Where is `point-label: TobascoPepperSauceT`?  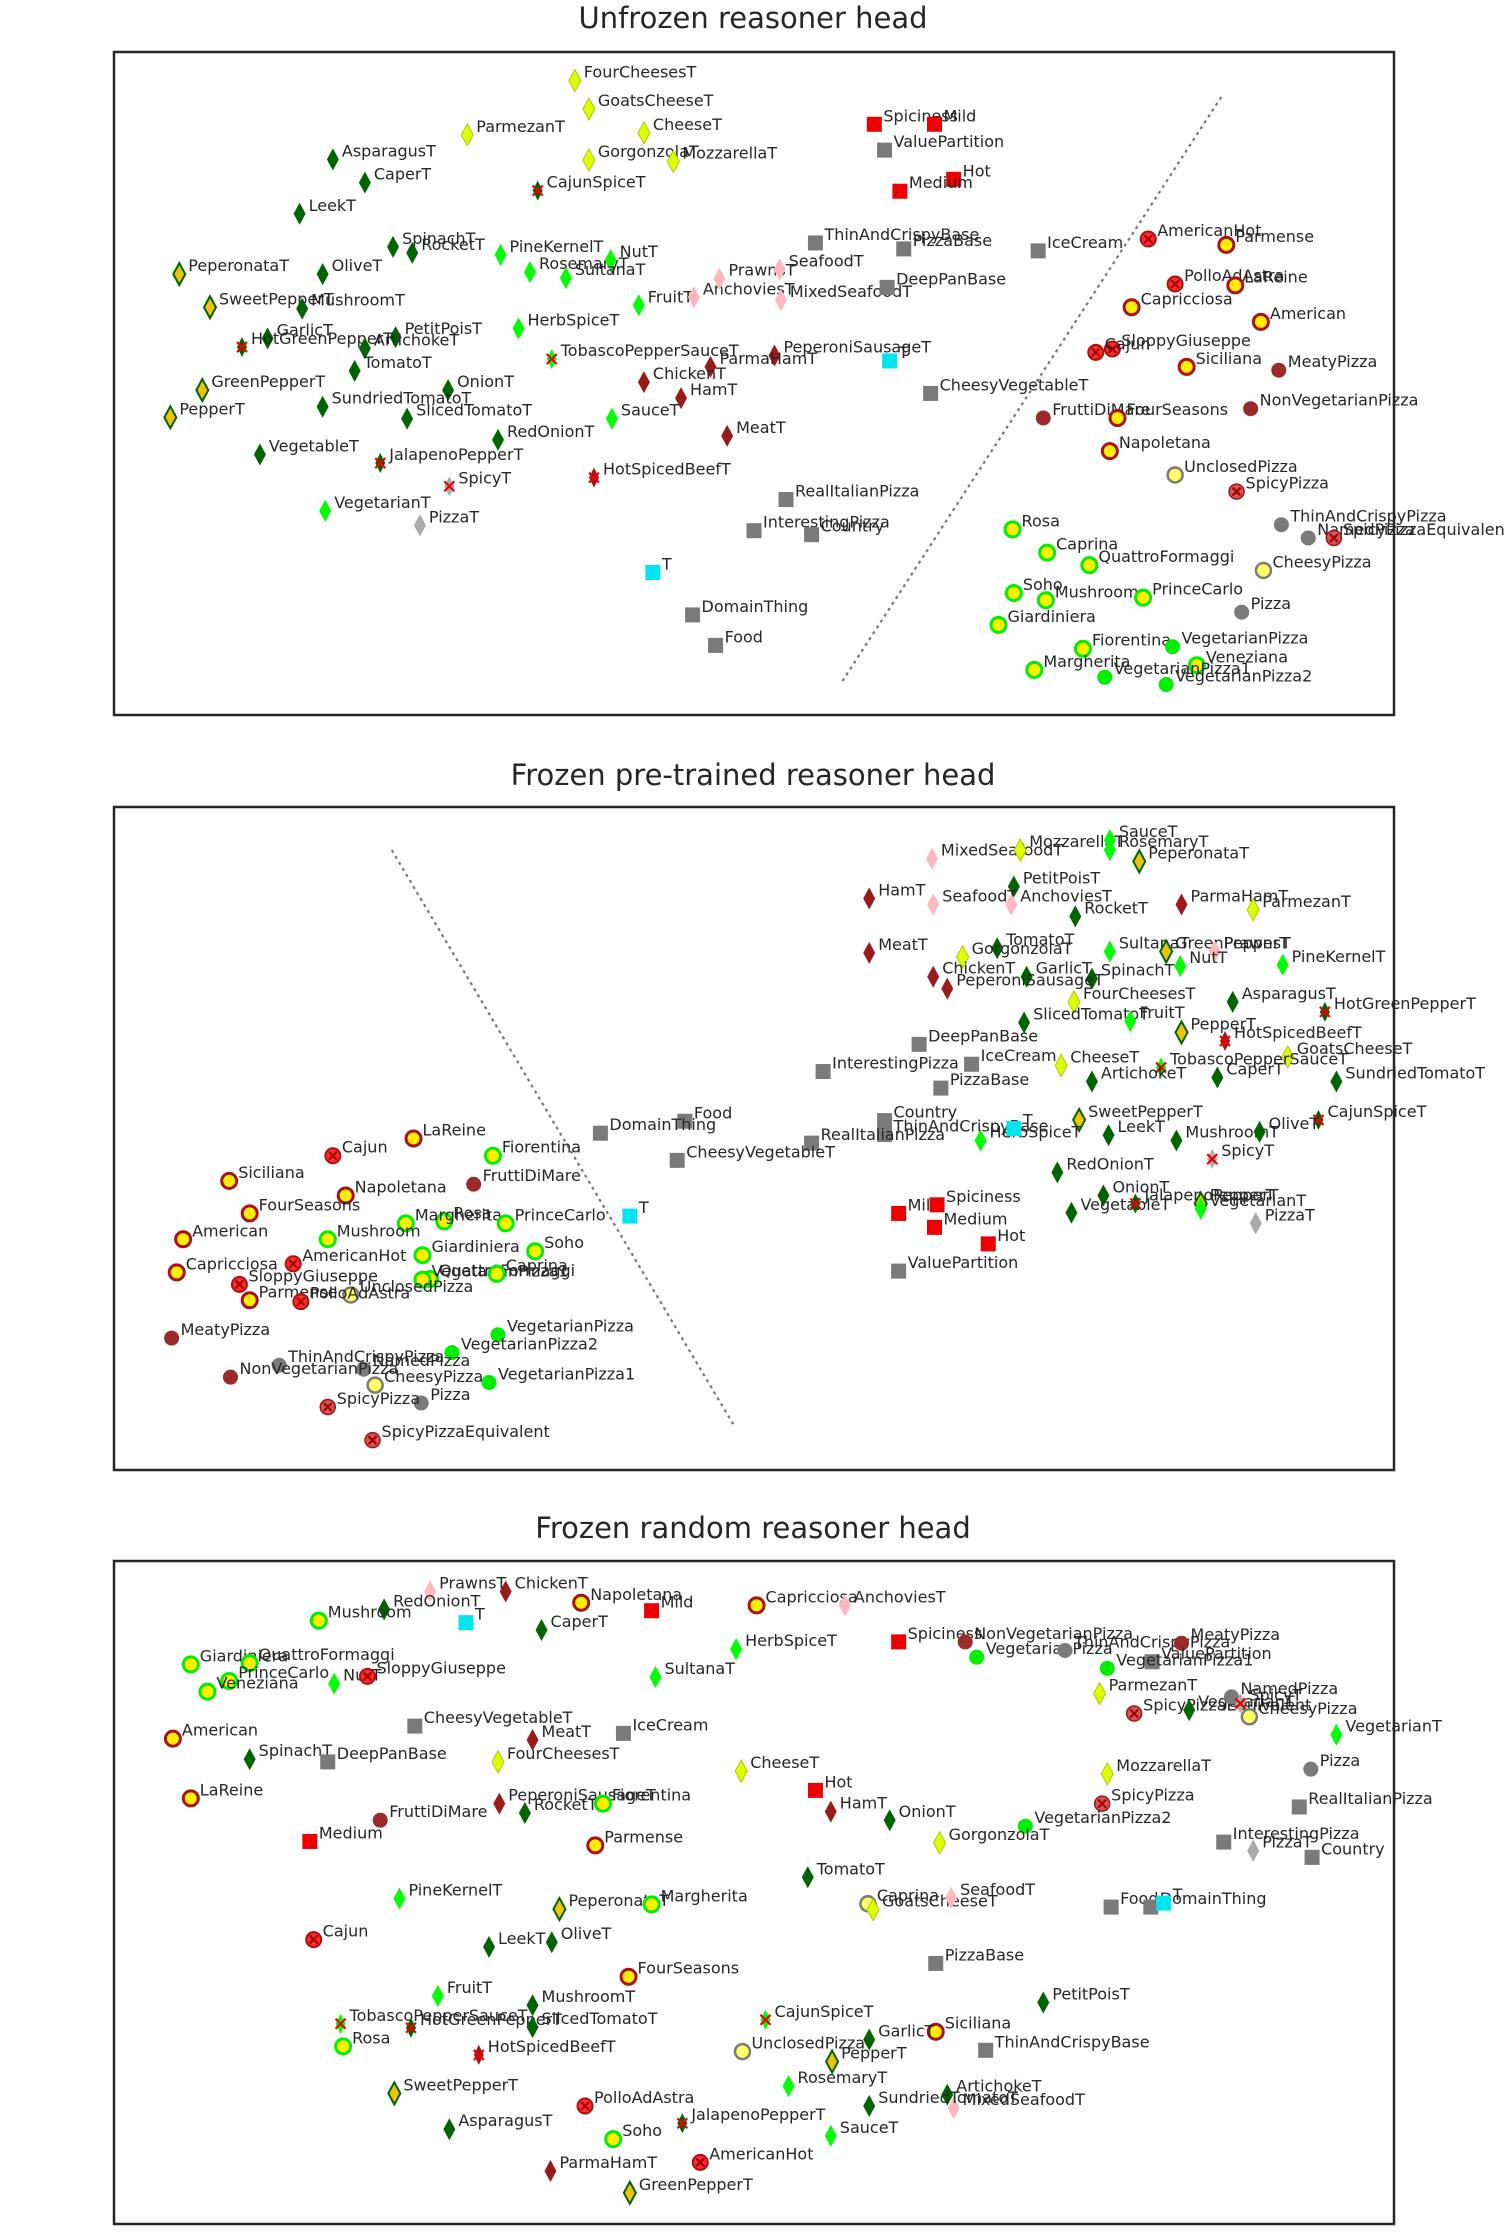 point-label: TobascoPepperSauceT is located at coordinates (649, 350).